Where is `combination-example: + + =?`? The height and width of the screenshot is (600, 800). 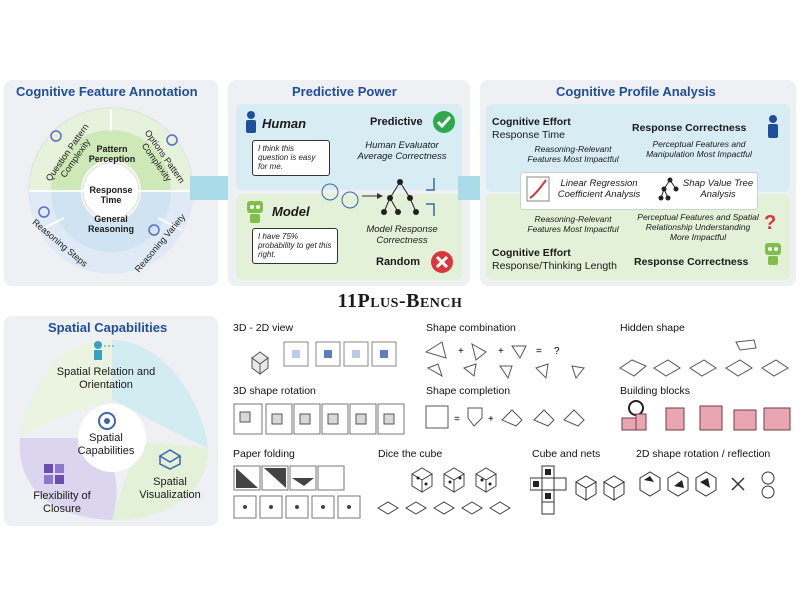 combination-example: + + =? is located at coordinates (504, 360).